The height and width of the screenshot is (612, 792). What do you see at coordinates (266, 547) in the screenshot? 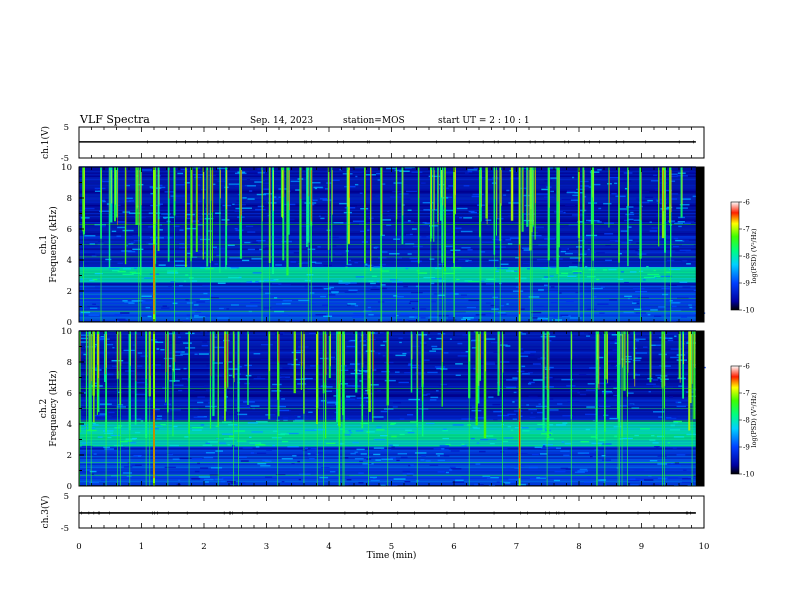
I see `x-tick-label: 3` at bounding box center [266, 547].